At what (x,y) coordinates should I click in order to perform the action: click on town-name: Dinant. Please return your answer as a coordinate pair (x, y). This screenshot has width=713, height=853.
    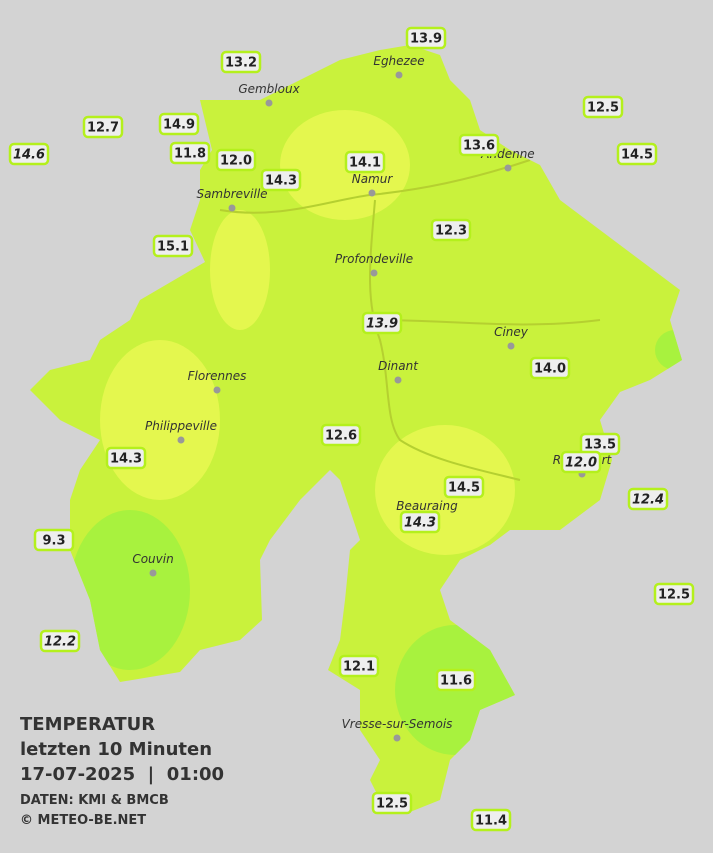
    Looking at the image, I should click on (398, 366).